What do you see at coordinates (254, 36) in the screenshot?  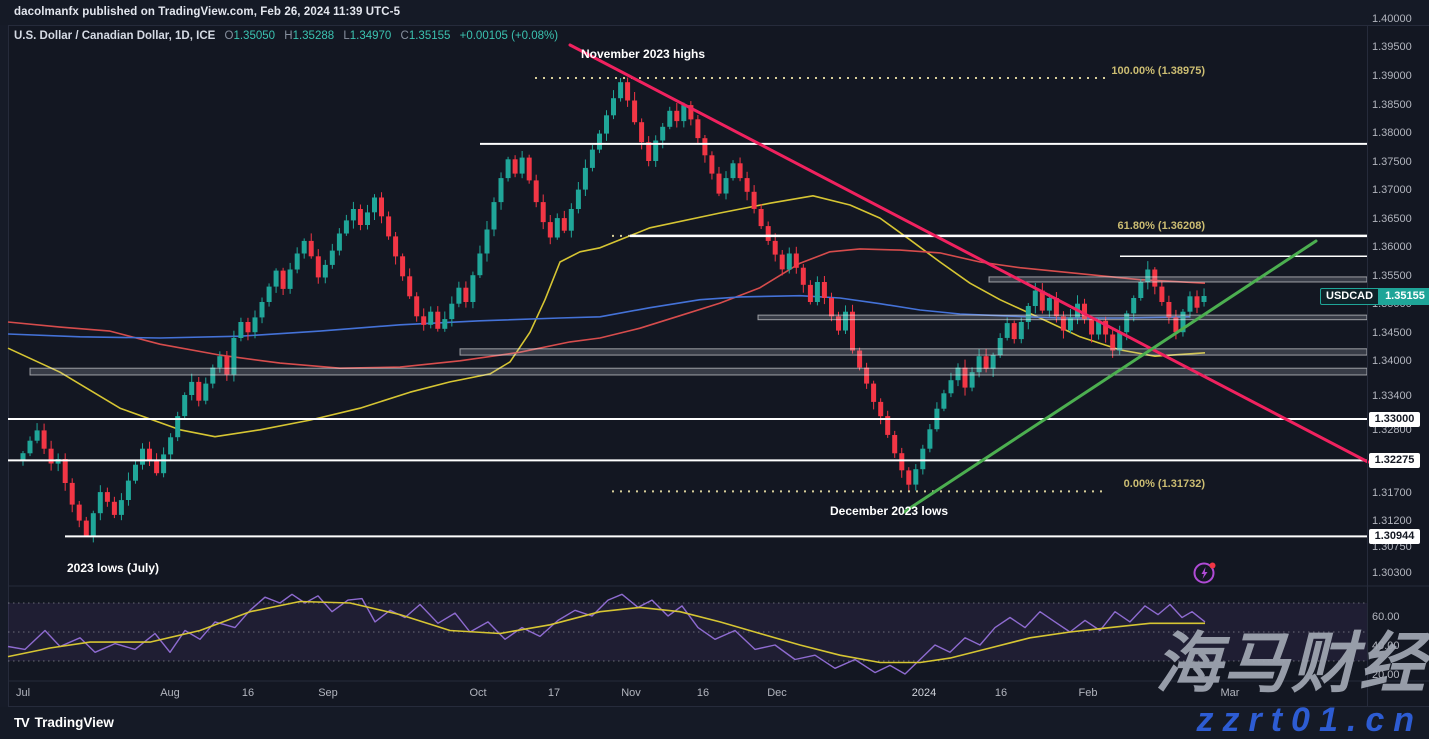 I see `open-value: 1.35050` at bounding box center [254, 36].